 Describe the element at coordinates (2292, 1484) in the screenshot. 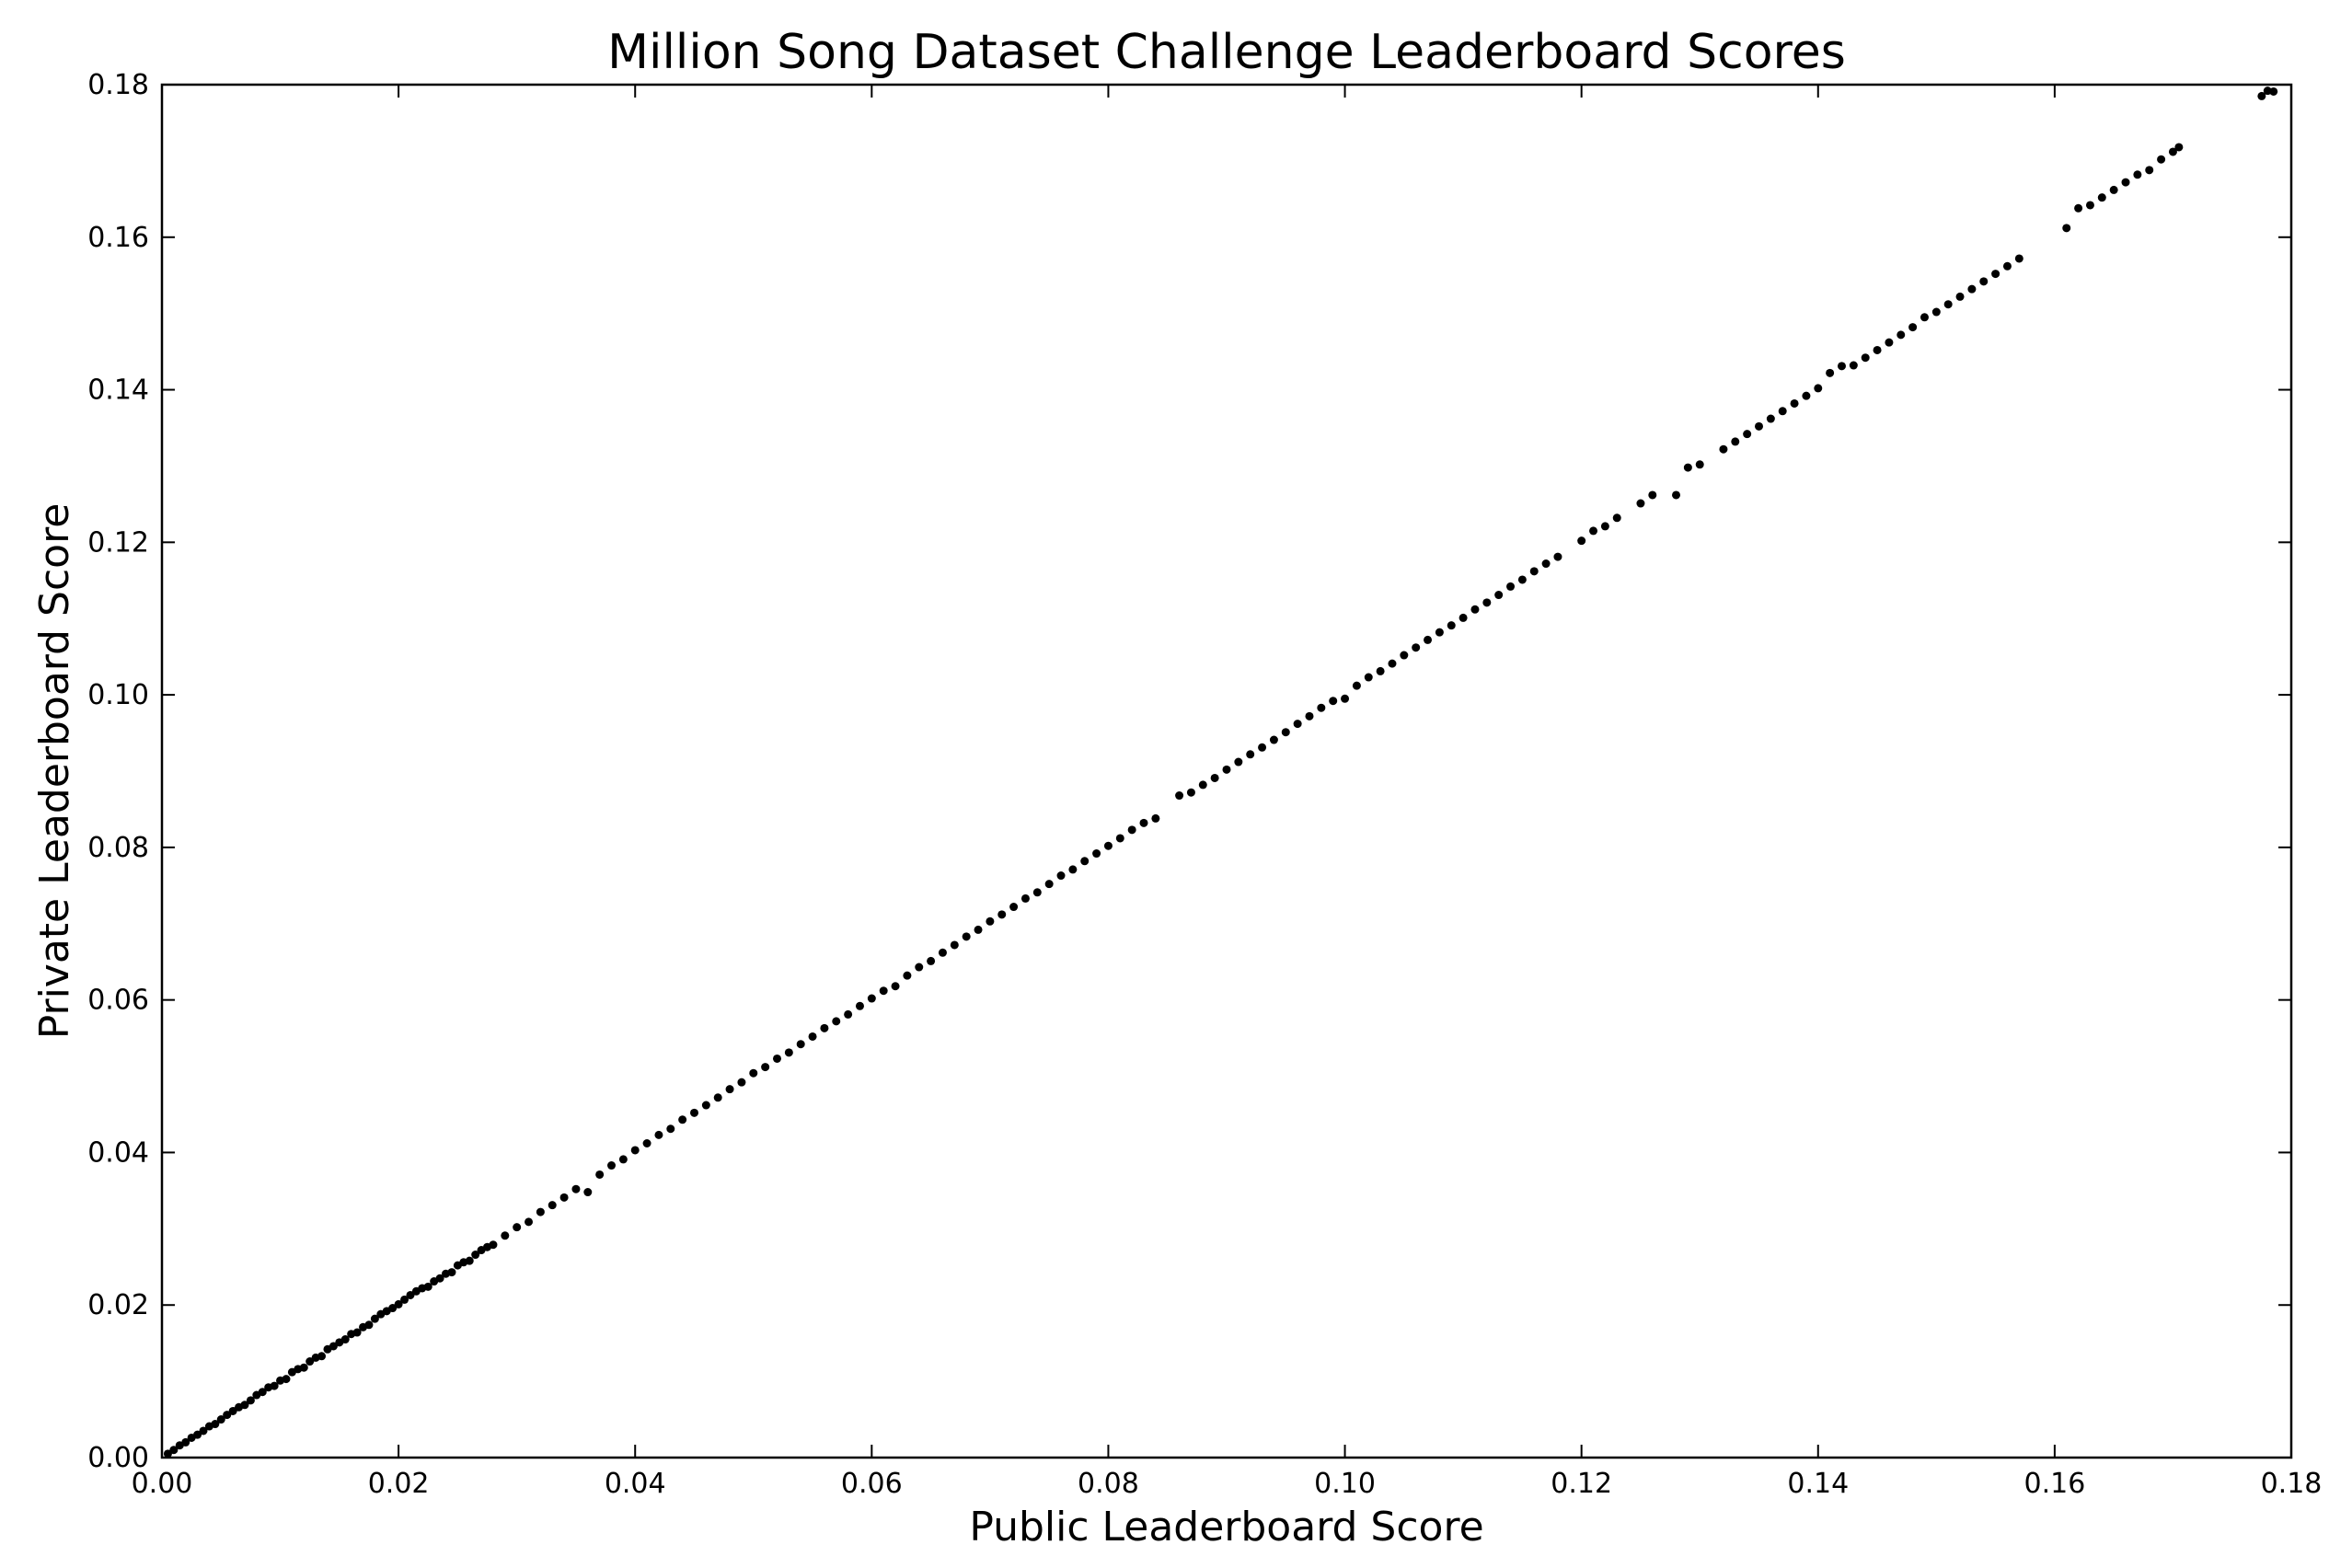

I see `x-tick-label: 0.18` at that location.